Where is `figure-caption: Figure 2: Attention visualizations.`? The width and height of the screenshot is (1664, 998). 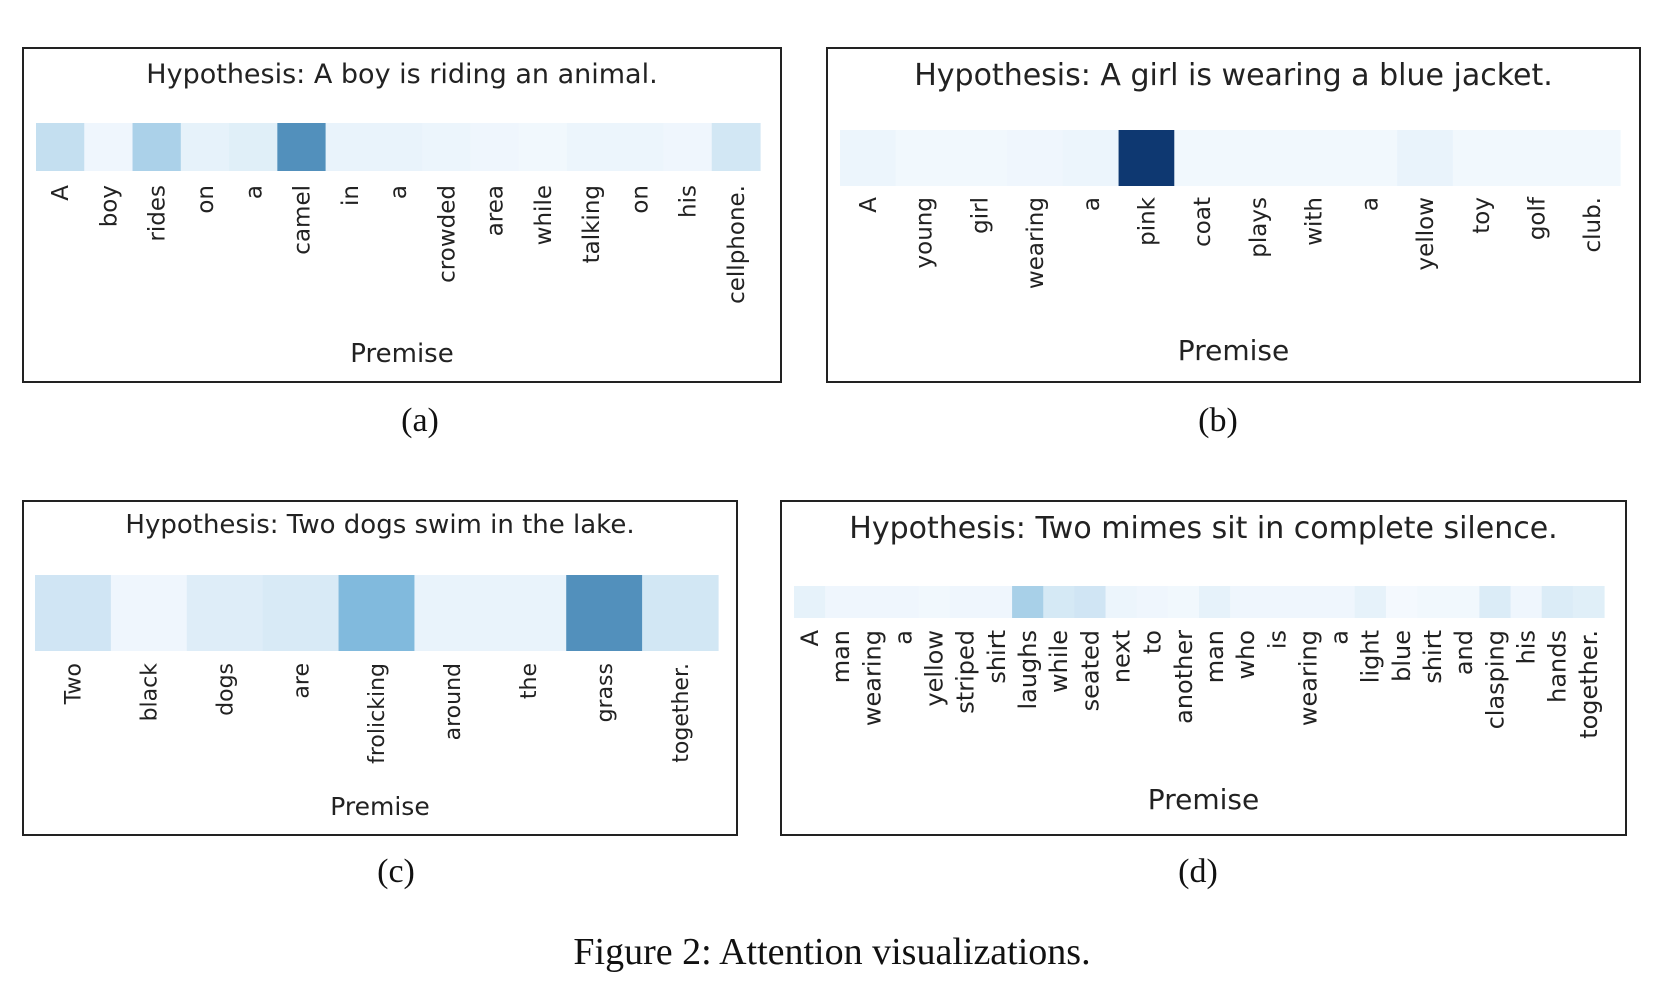 figure-caption: Figure 2: Attention visualizations. is located at coordinates (832, 952).